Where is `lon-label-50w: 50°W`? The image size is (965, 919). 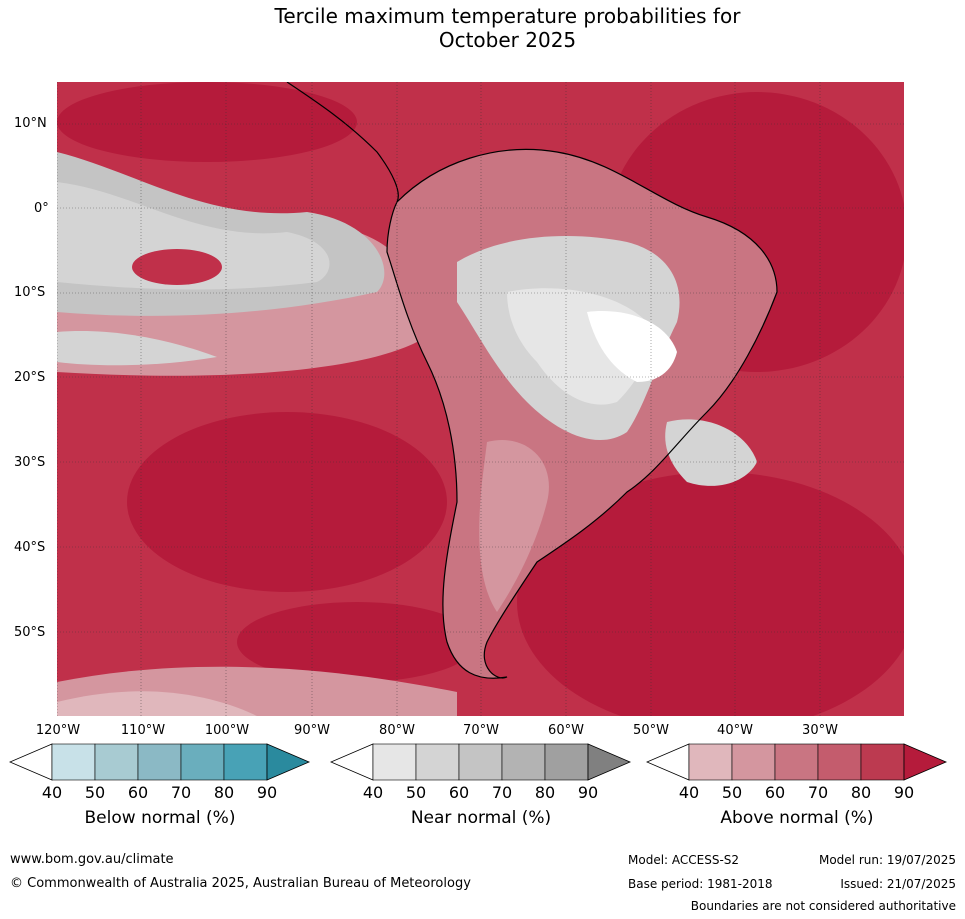 lon-label-50w: 50°W is located at coordinates (651, 730).